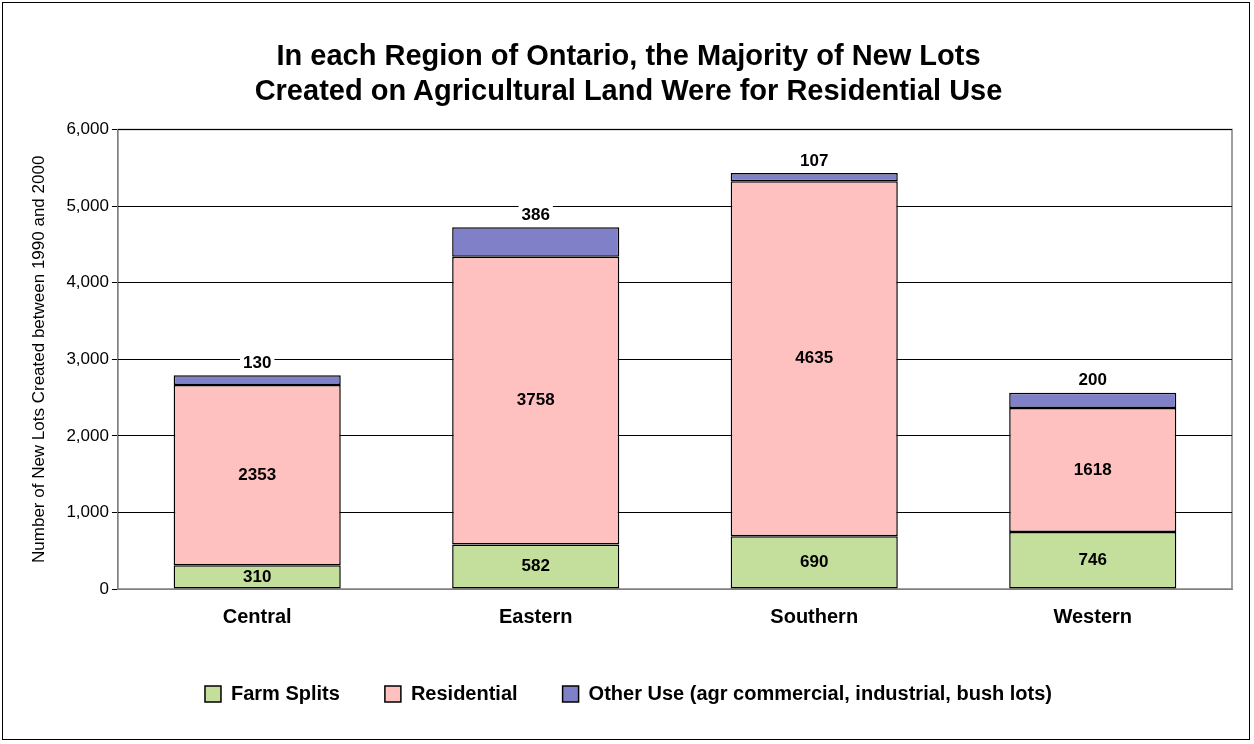 This screenshot has height=744, width=1254. Describe the element at coordinates (104, 588) in the screenshot. I see `y-tick-label: 0` at that location.